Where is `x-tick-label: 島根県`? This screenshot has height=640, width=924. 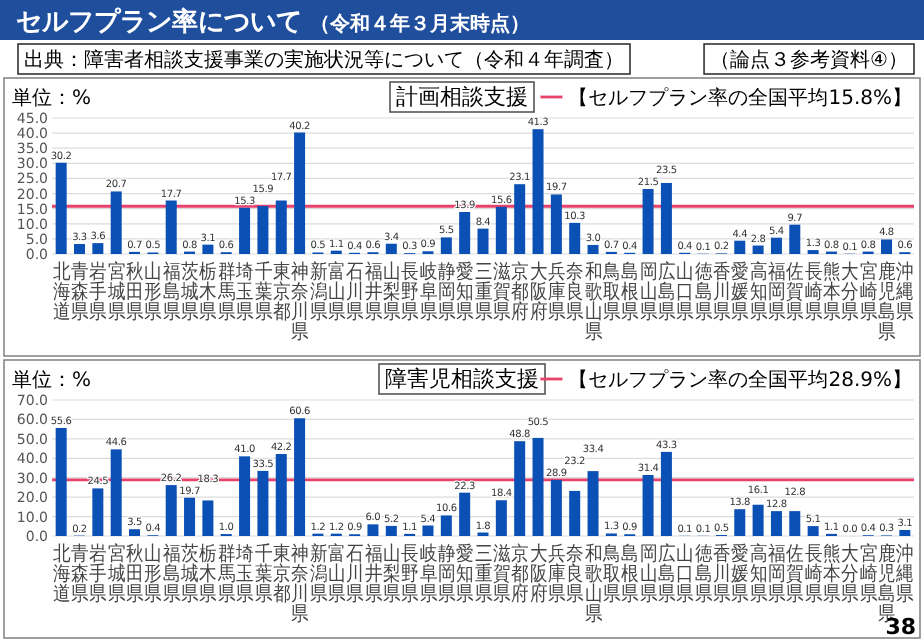 x-tick-label: 島根県 is located at coordinates (630, 575).